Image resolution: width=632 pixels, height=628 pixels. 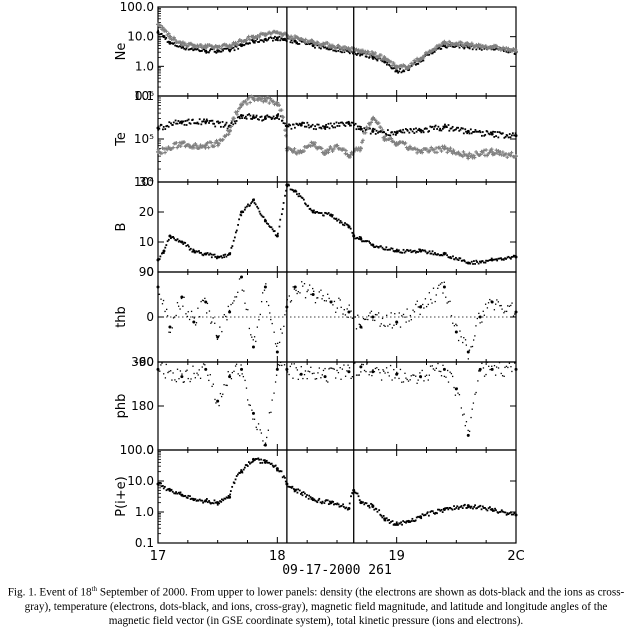 What do you see at coordinates (337, 227) in the screenshot?
I see `panel-frame-b` at bounding box center [337, 227].